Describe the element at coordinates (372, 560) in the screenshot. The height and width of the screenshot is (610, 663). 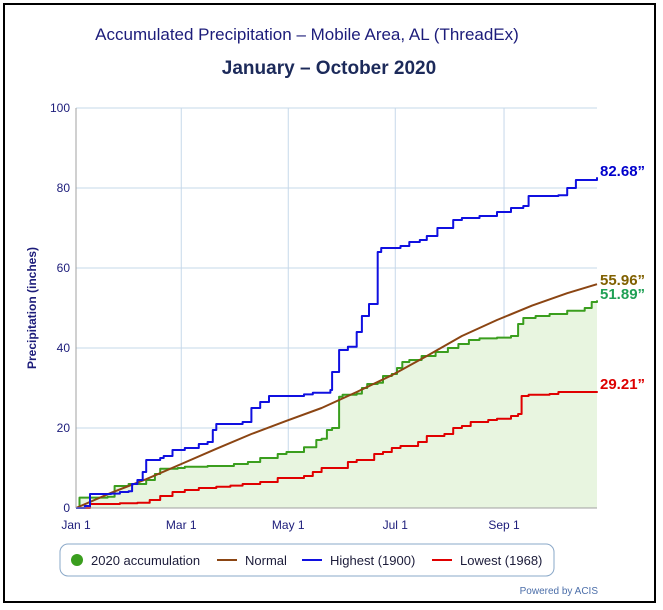
I see `legend-label-highest-1900: Highest (1900)` at that location.